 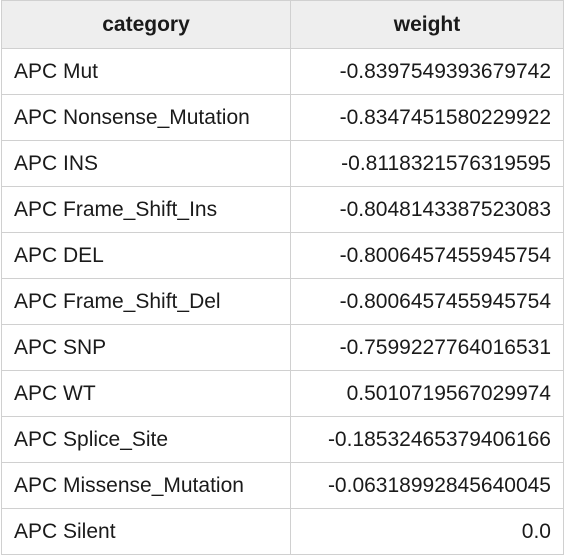 I want to click on table-header: category weight, so click(x=282, y=24).